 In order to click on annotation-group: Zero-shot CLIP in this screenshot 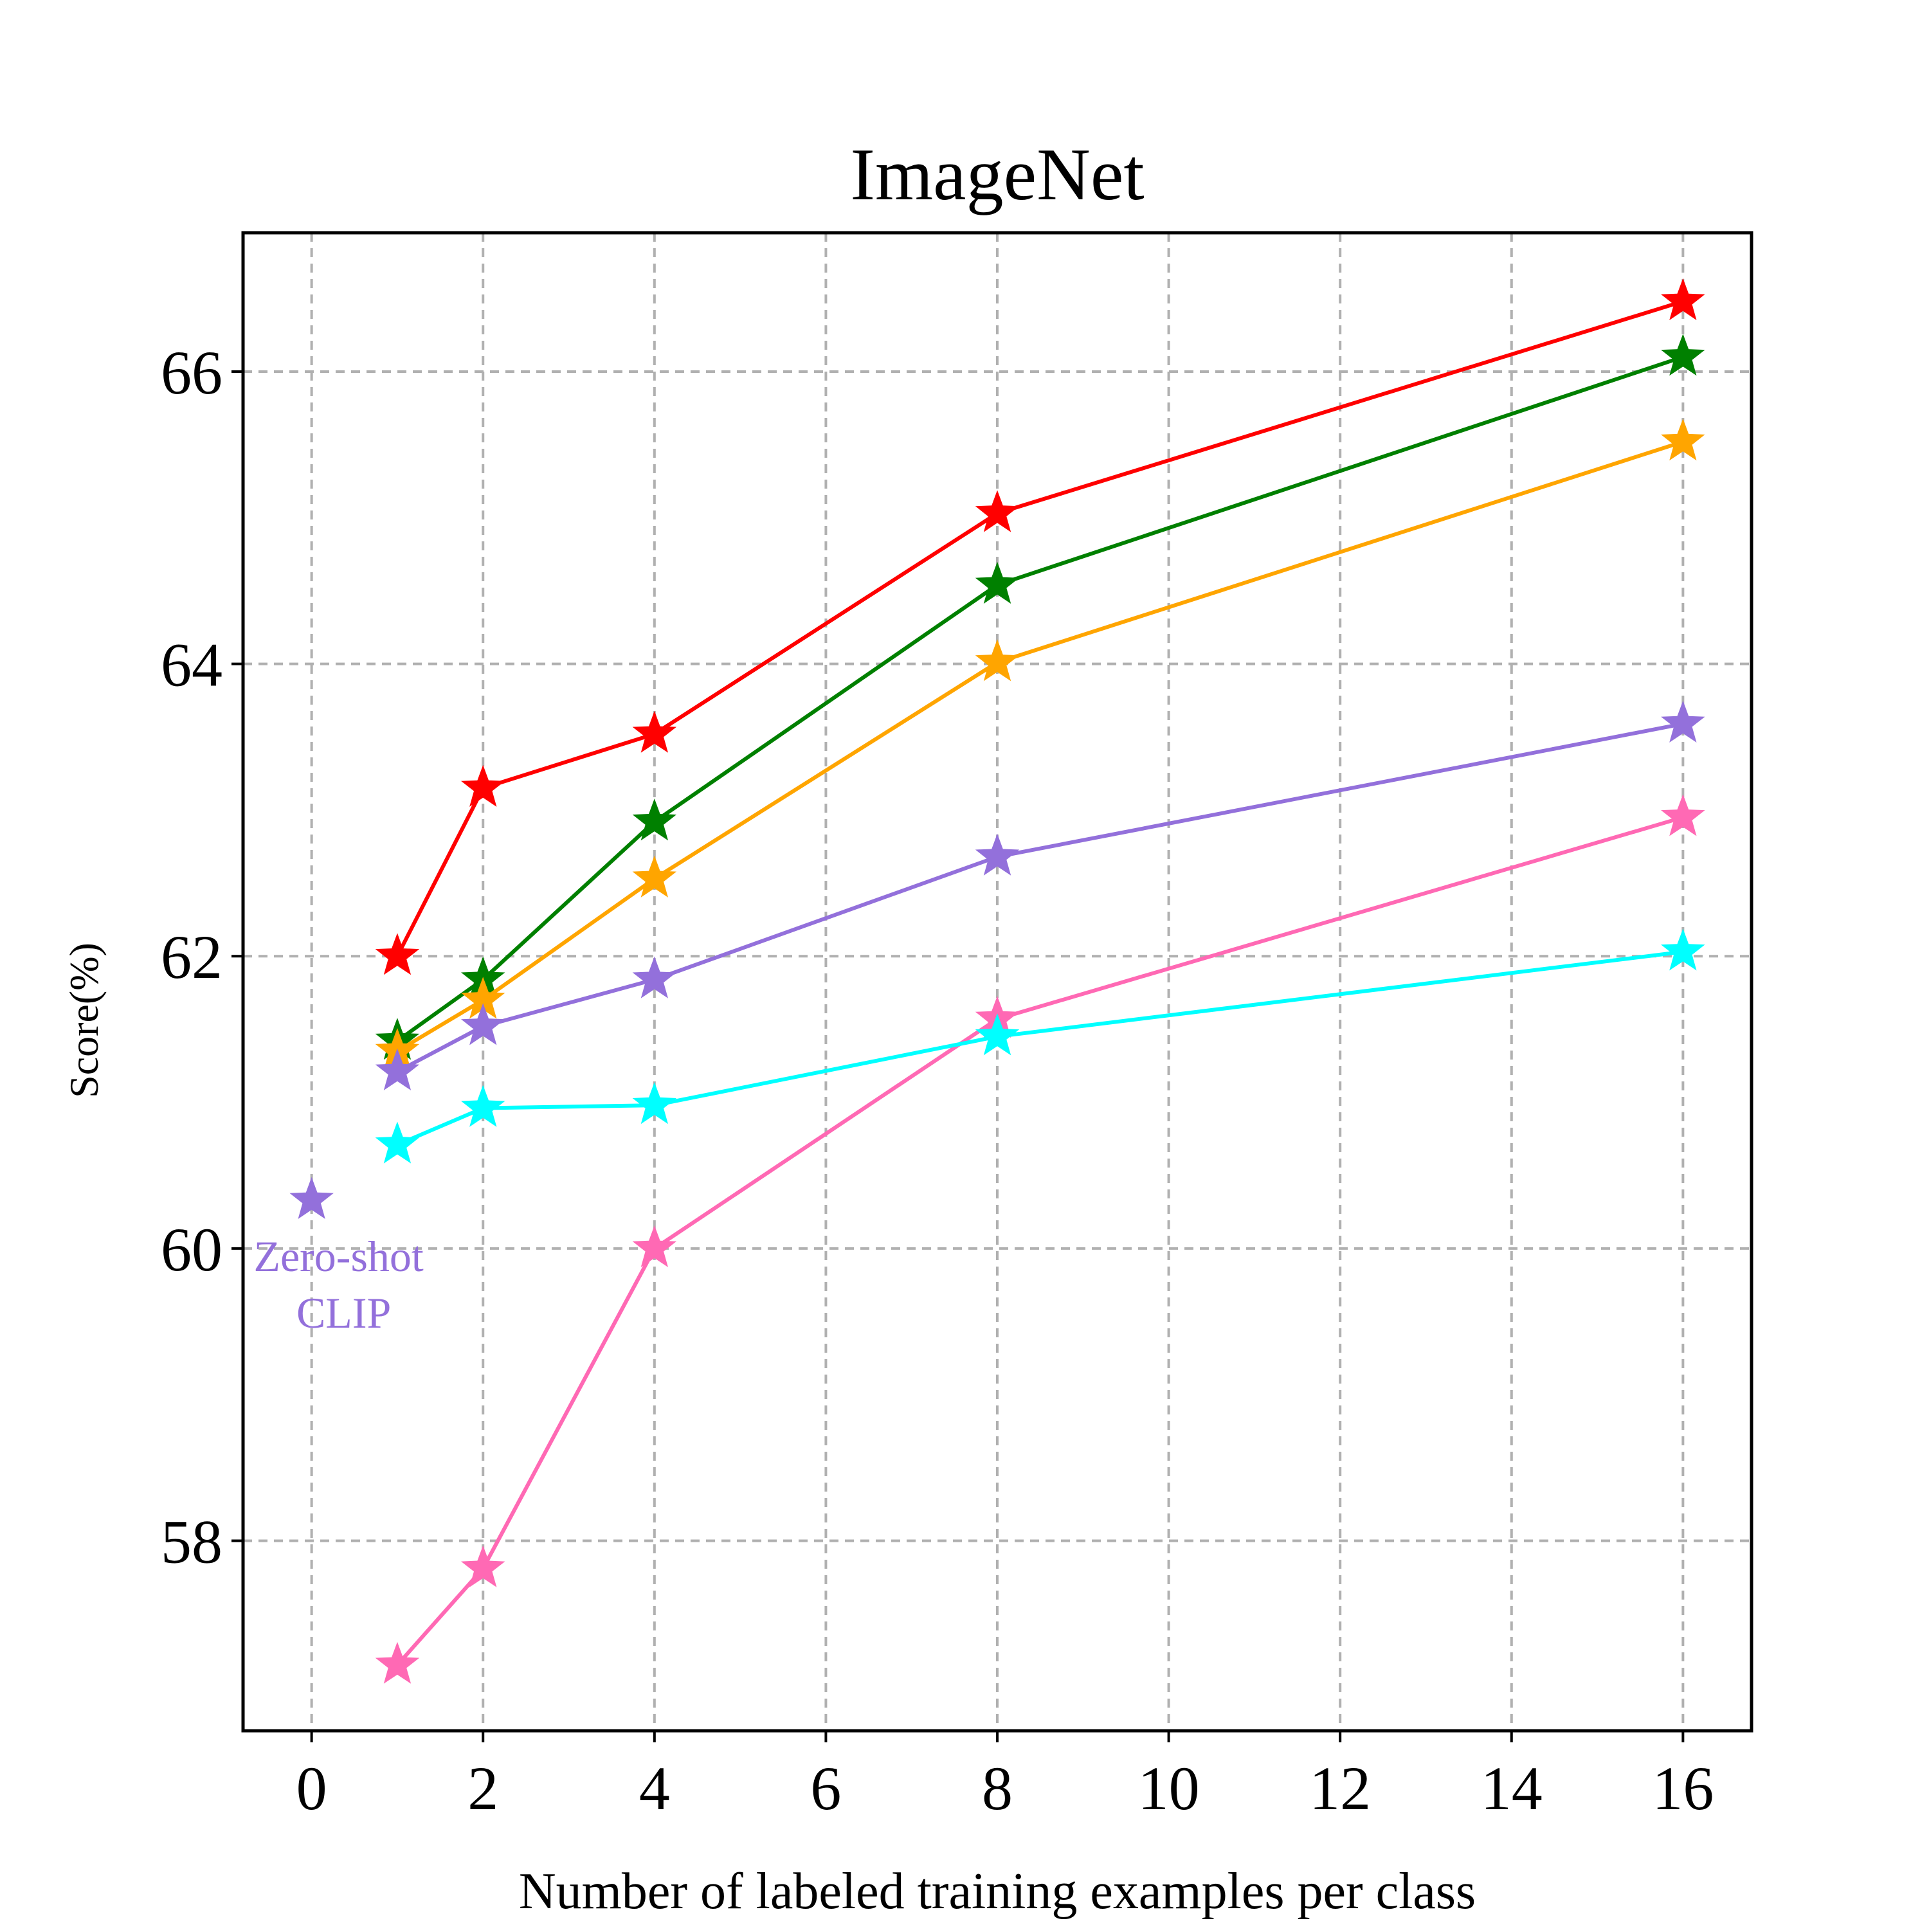, I will do `click(338, 1257)`.